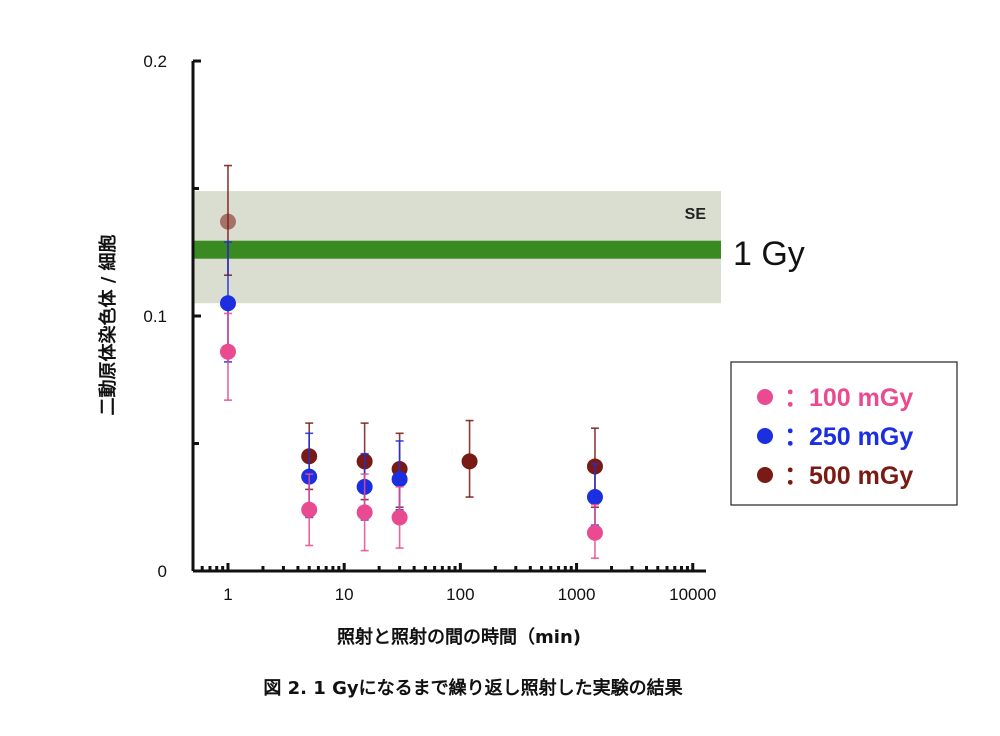  I want to click on figure-caption: 図 2. 1 Gyになるまで繰り返し照射した実験の結果, so click(473, 688).